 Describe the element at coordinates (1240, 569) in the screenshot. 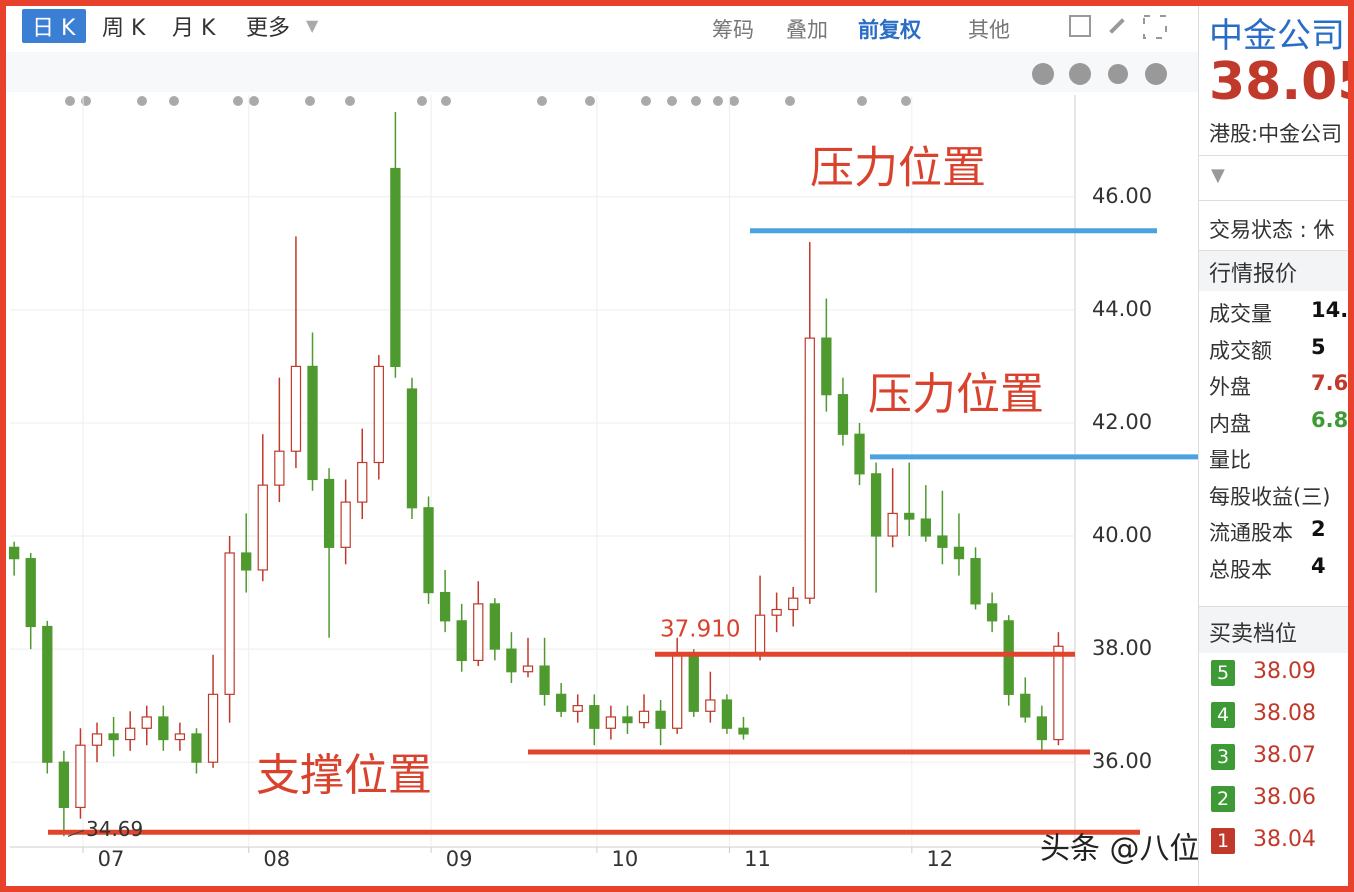

I see `quote-label: 总股本` at that location.